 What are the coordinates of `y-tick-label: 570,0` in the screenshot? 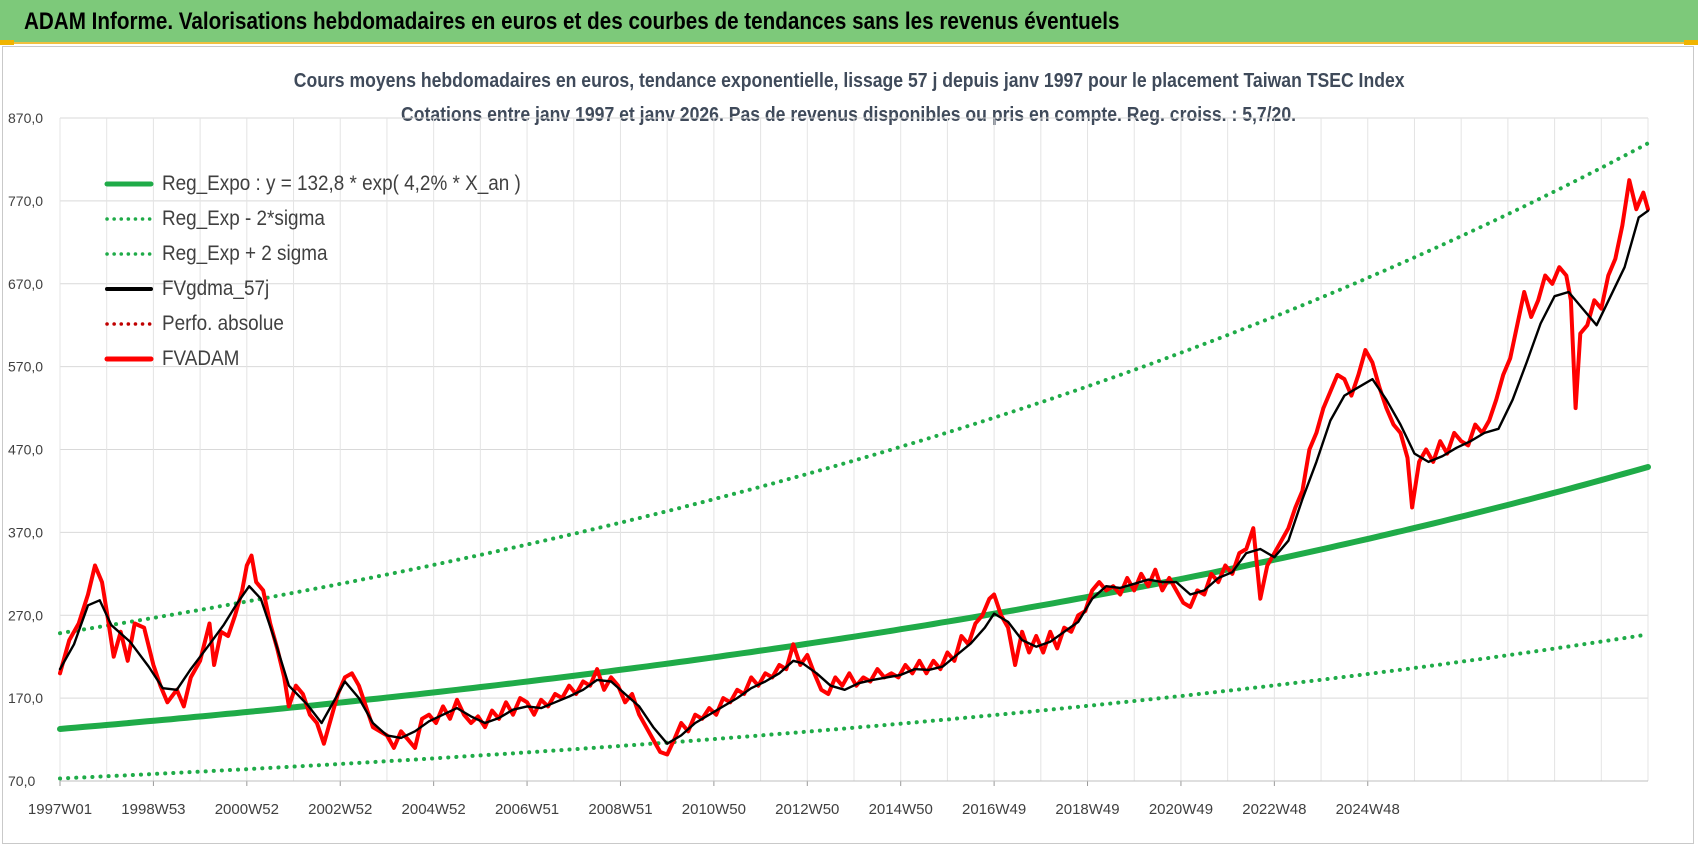 It's located at (25, 367).